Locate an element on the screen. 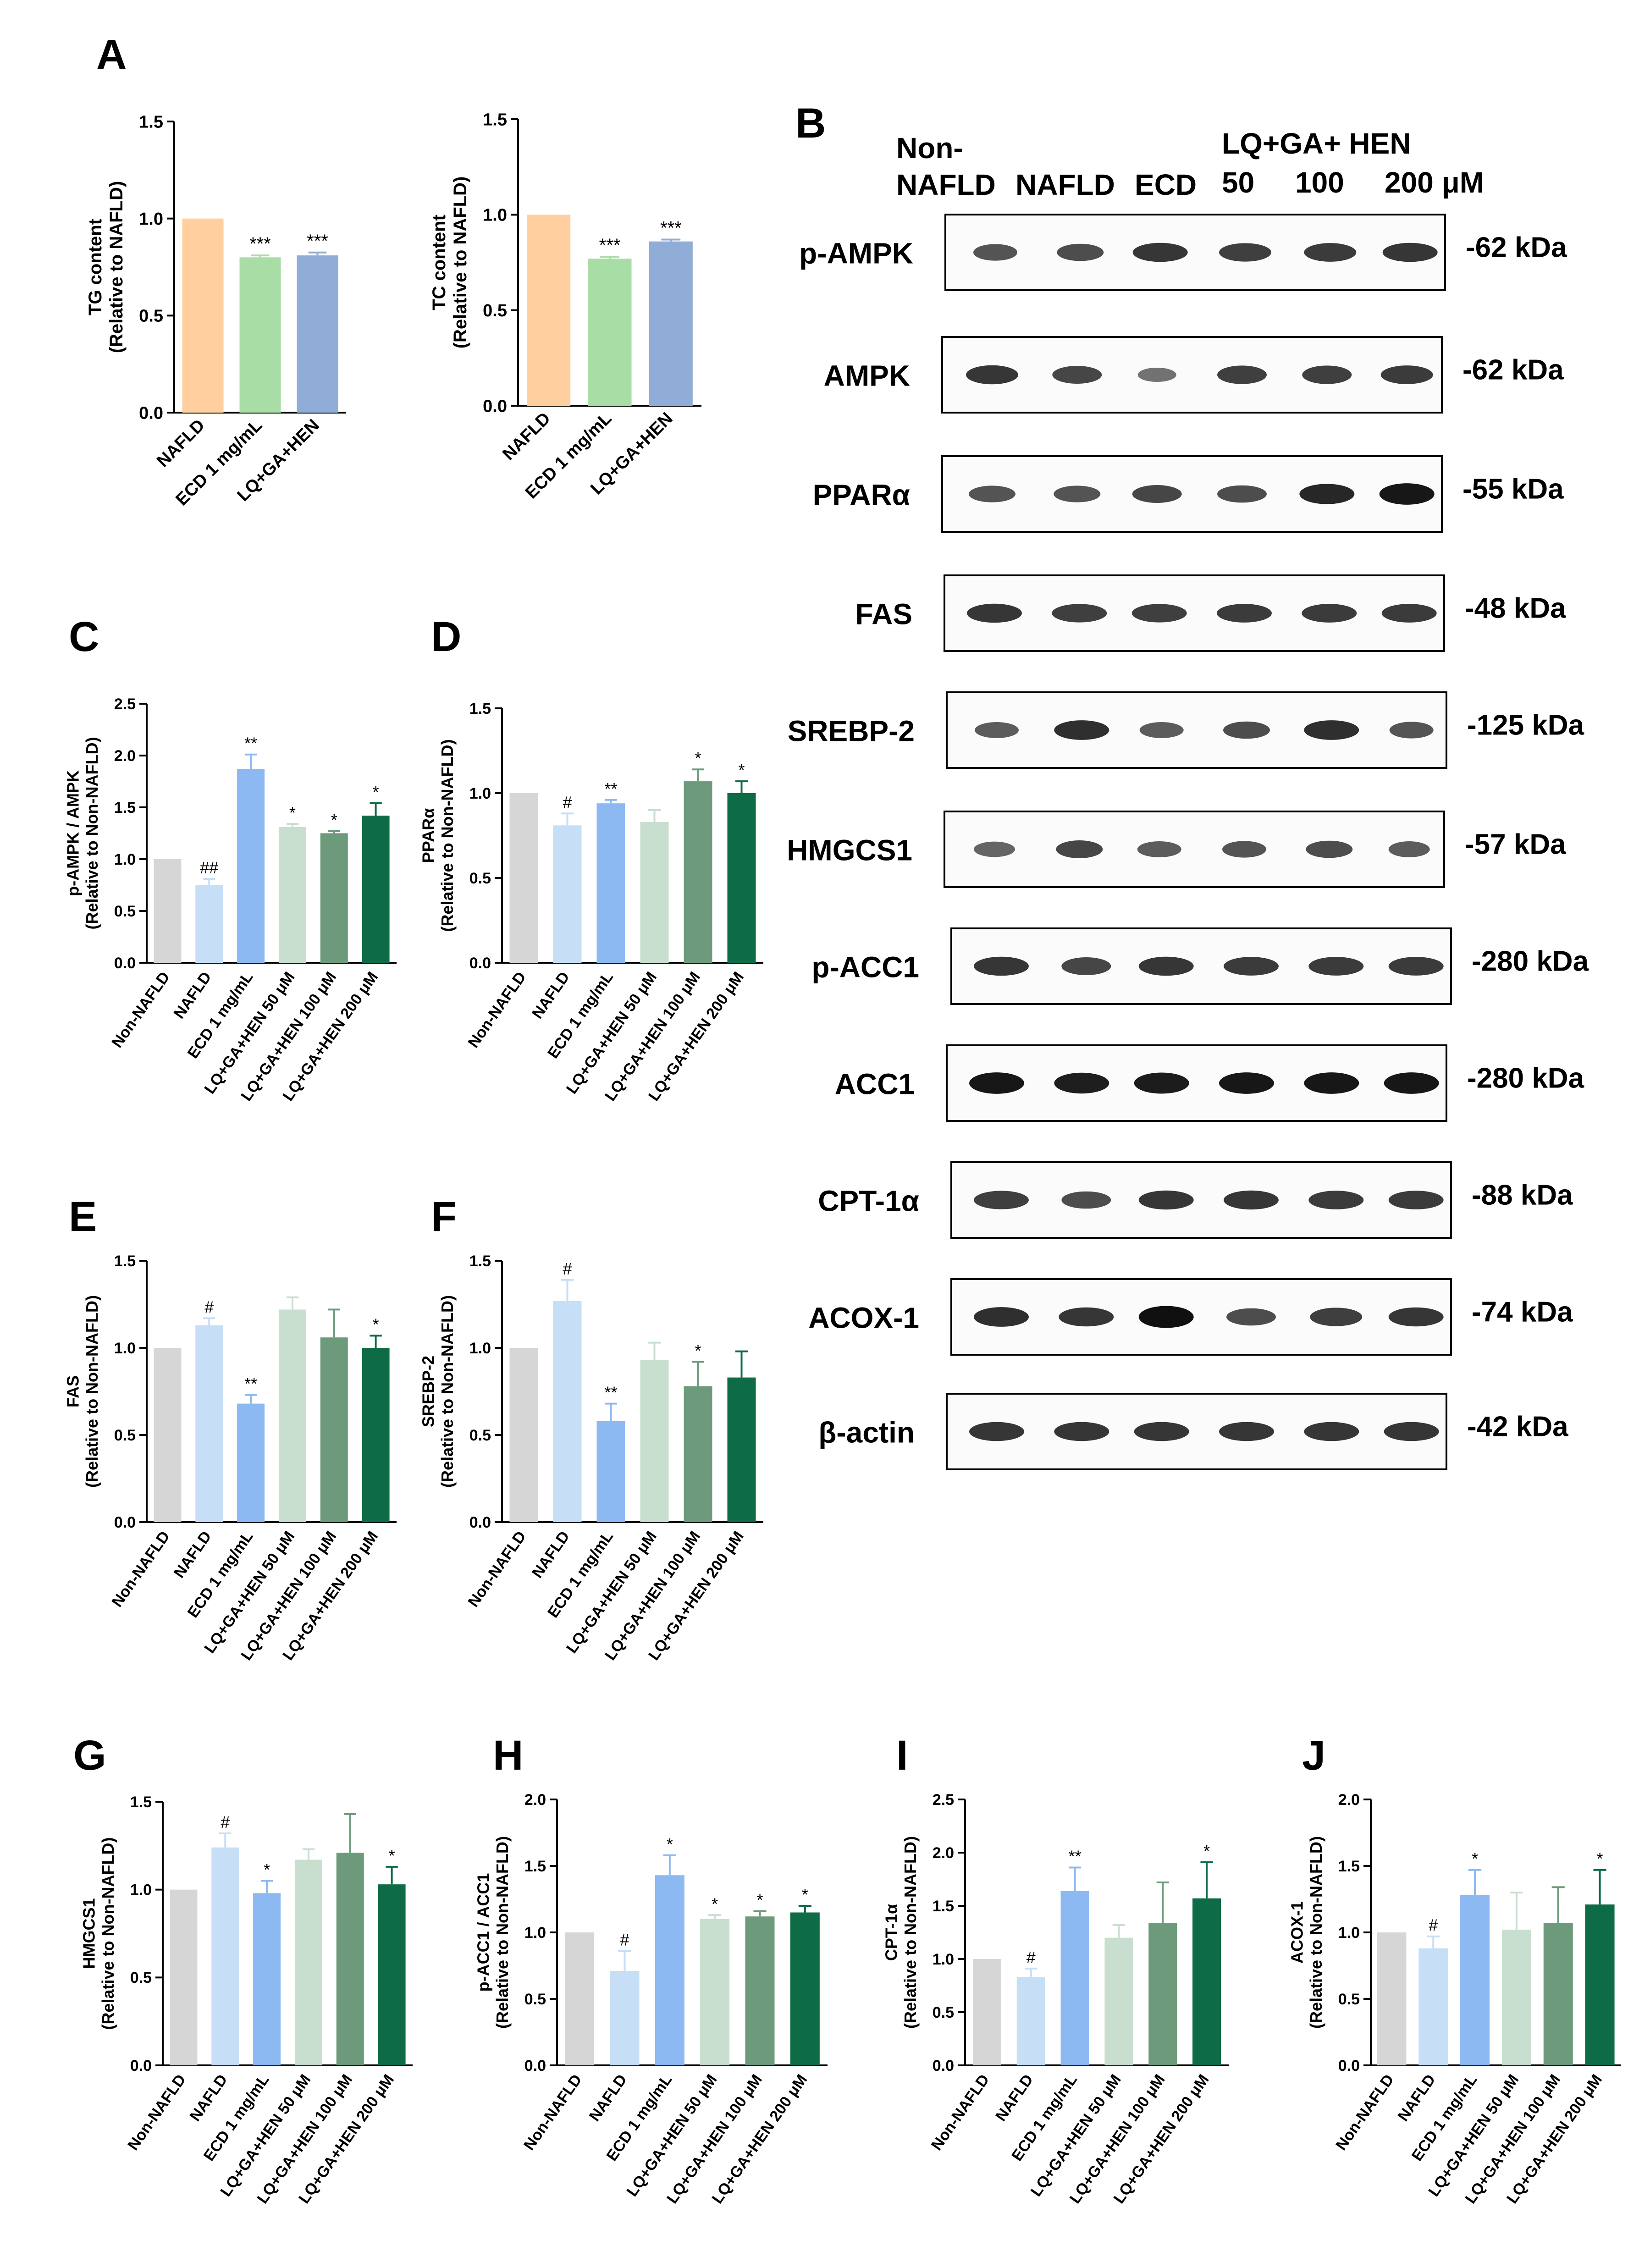 This screenshot has width=1628, height=2268. wb-mw-label: -57 kDa is located at coordinates (1515, 845).